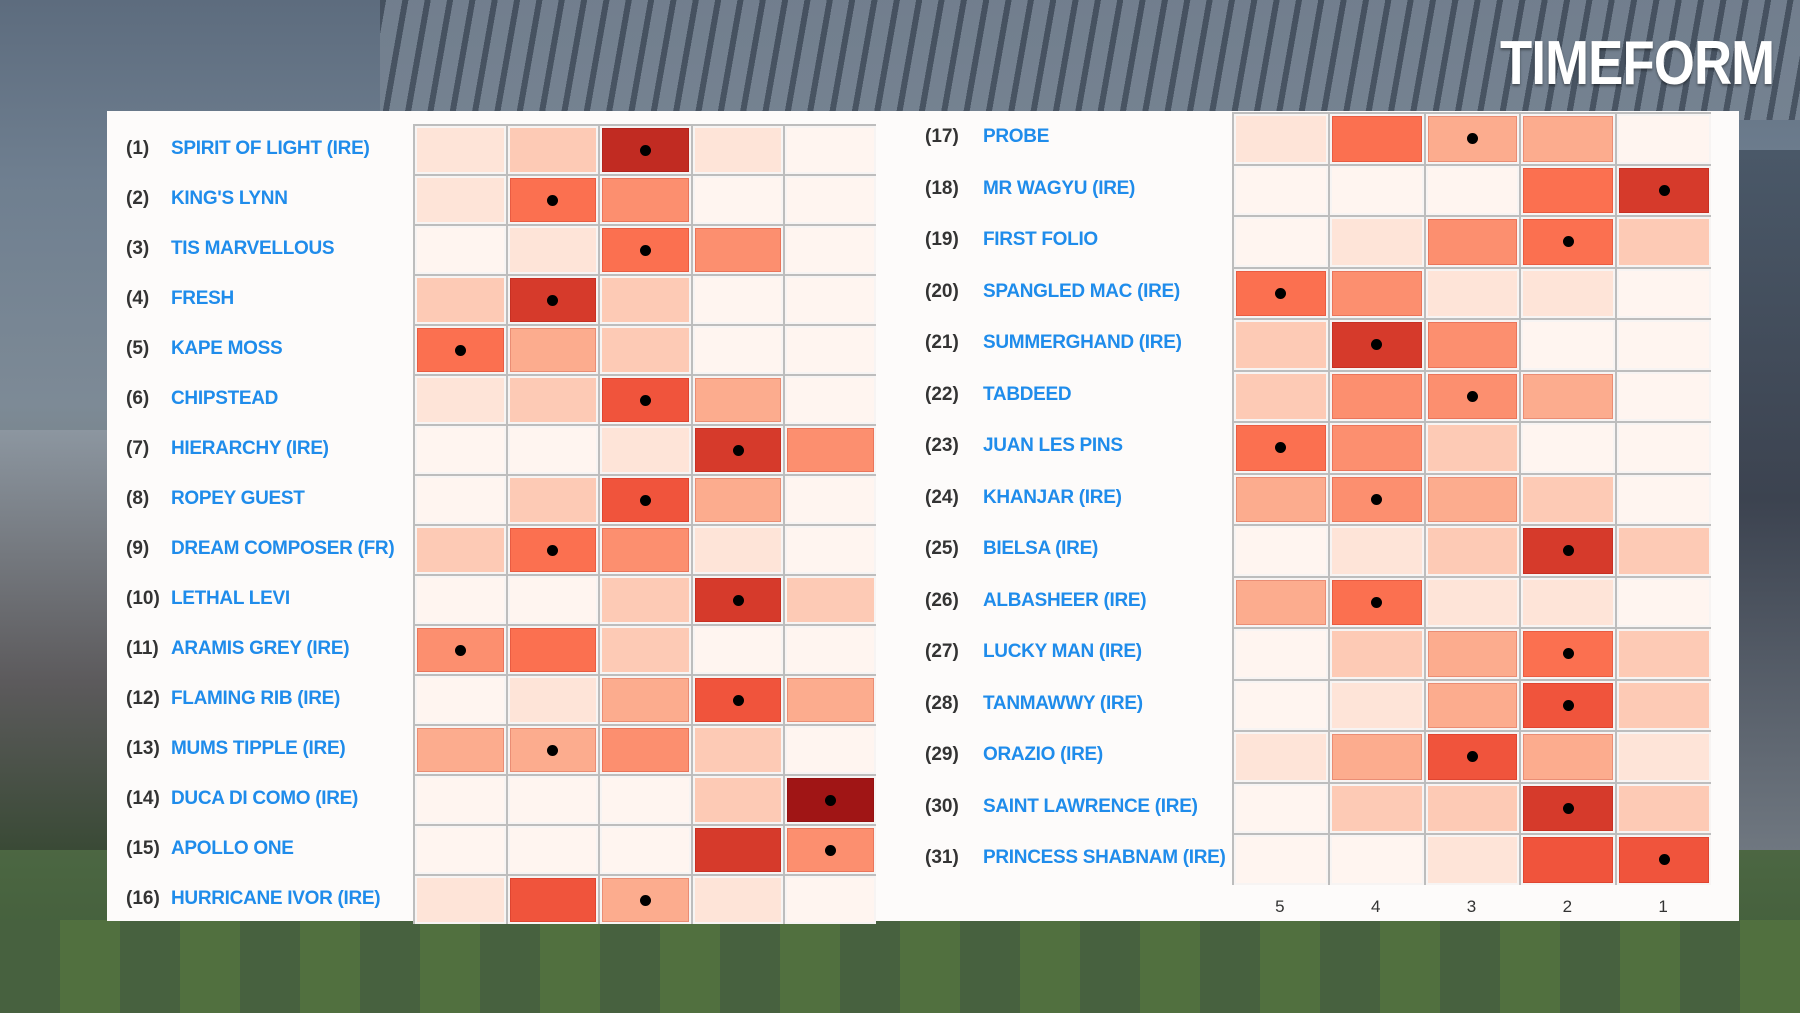  Describe the element at coordinates (232, 848) in the screenshot. I see `horse-name-link: APOLLO ONE` at that location.